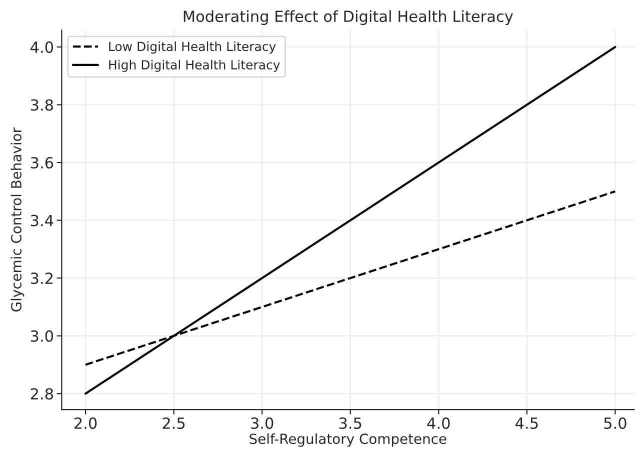 The image size is (636, 451). Describe the element at coordinates (173, 423) in the screenshot. I see `x-tick-label: 2.5` at that location.